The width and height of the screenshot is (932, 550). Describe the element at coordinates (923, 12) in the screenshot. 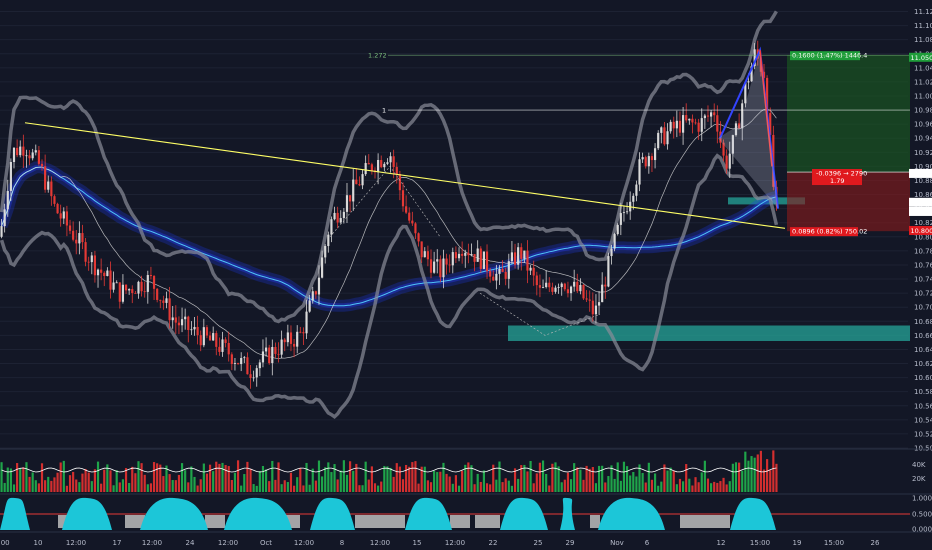

I see `price-tick-0: 11.1200` at that location.